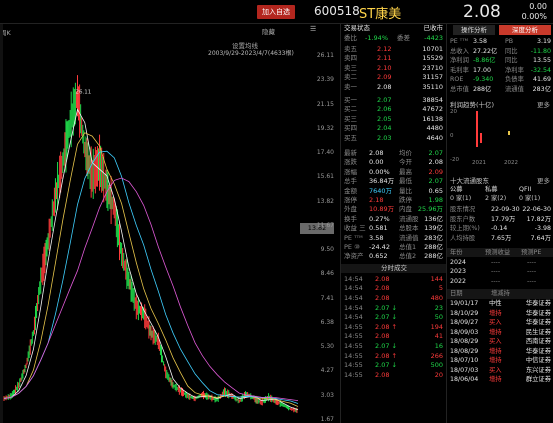 This screenshot has width=553, height=423. Describe the element at coordinates (543, 104) in the screenshot. I see `profit-more-link: 更多` at that location.